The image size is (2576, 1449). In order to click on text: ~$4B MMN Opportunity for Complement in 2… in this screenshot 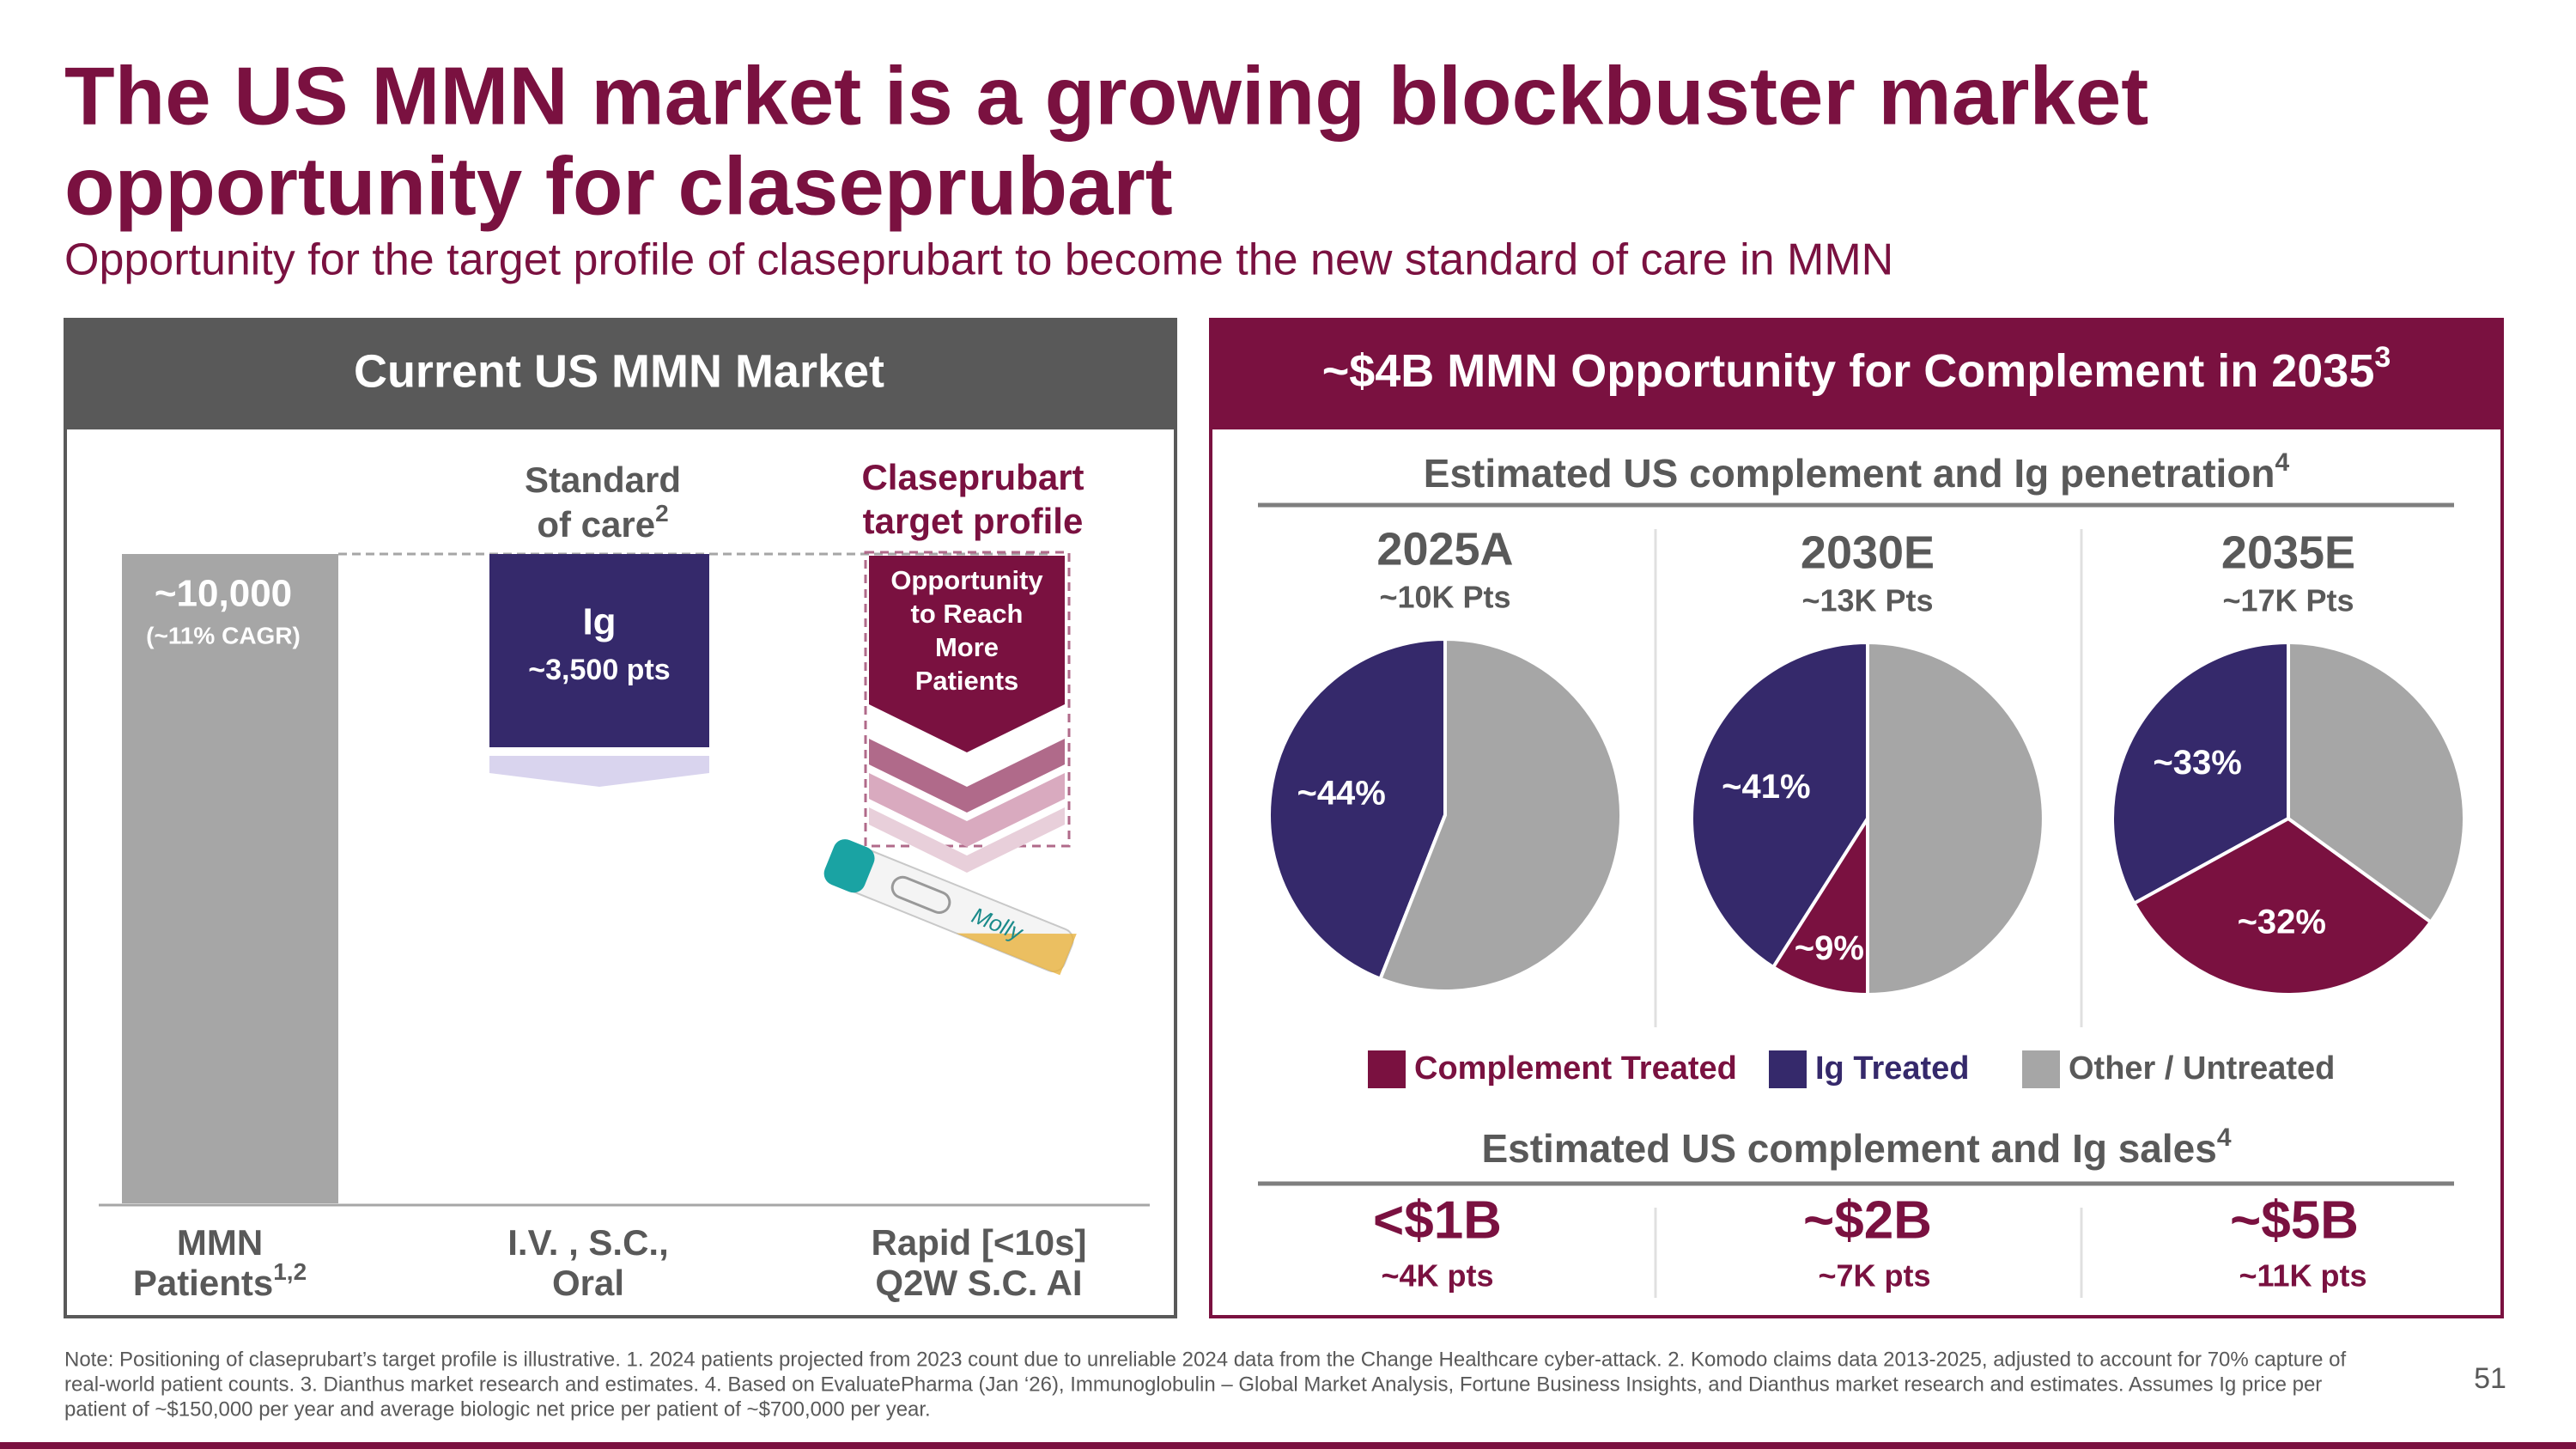, I will do `click(1849, 371)`.